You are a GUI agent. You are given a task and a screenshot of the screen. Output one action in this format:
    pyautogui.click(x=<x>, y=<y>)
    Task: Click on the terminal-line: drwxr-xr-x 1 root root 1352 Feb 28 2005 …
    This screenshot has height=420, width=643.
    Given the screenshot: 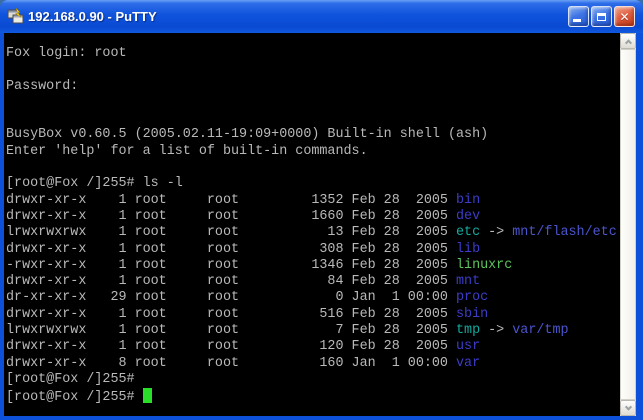 What is the action you would take?
    pyautogui.click(x=313, y=201)
    